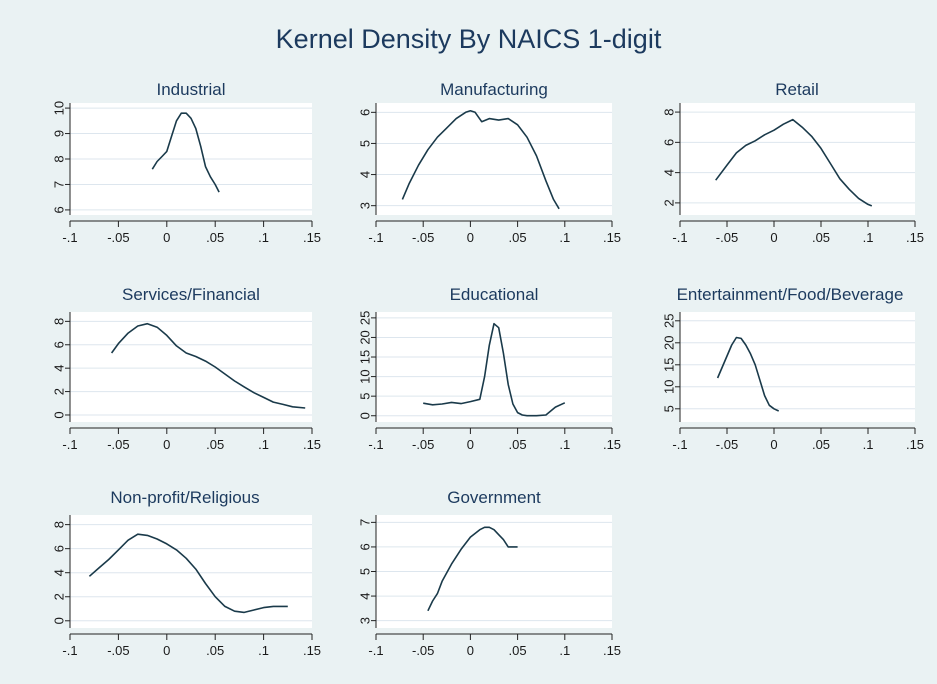  Describe the element at coordinates (59, 620) in the screenshot. I see `panel-7-y-tick-label: 0` at that location.